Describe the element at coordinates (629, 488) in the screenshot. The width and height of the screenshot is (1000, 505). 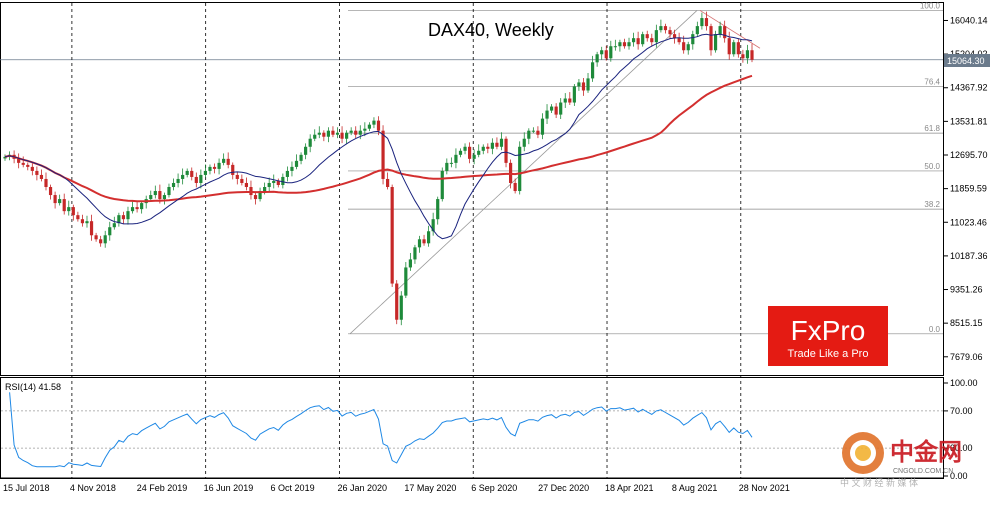
I see `x-tick-label: 18 Apr 2021` at that location.